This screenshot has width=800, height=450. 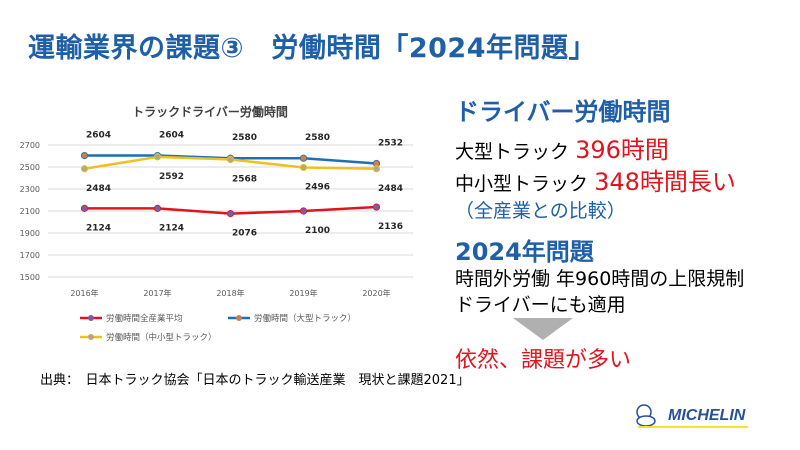 What do you see at coordinates (230, 293) in the screenshot?
I see `x-tick-label: 2018年` at bounding box center [230, 293].